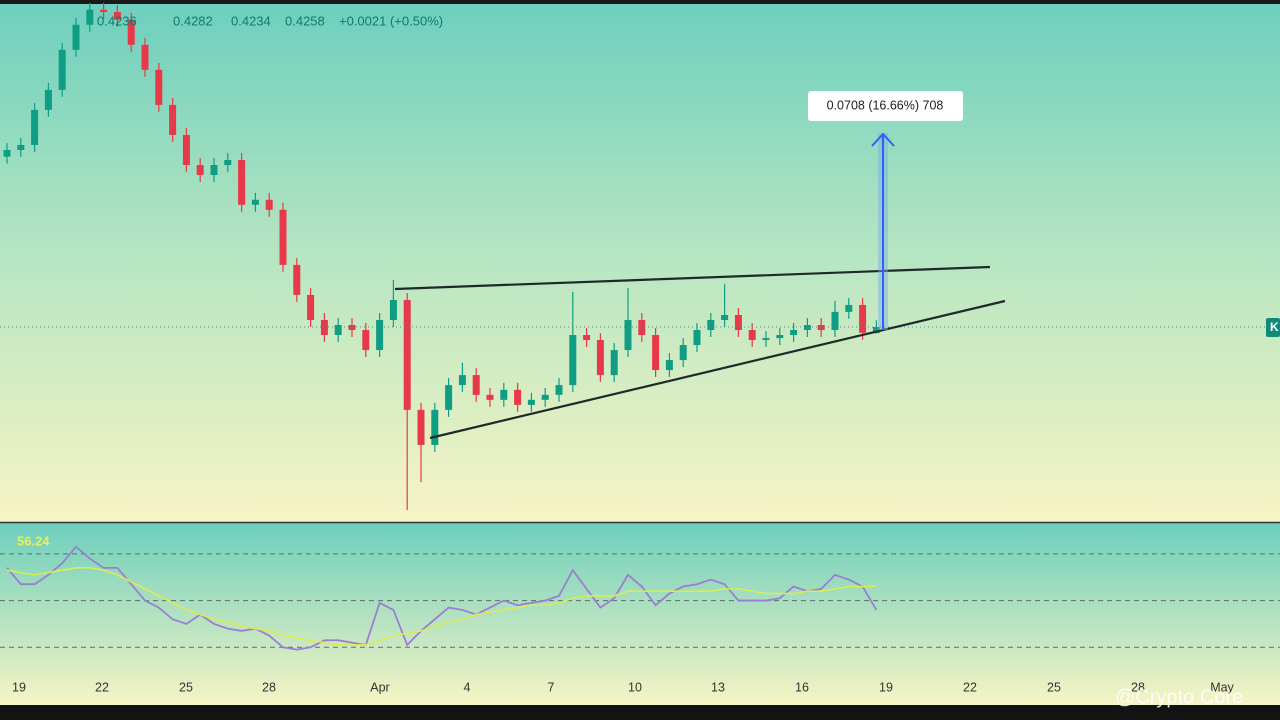  What do you see at coordinates (251, 20) in the screenshot?
I see `ohlc-low: 0.4234` at bounding box center [251, 20].